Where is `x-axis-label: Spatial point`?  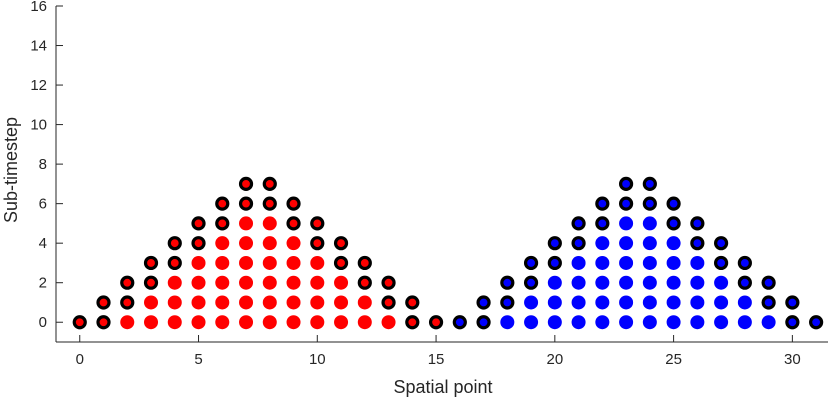 x-axis-label: Spatial point is located at coordinates (442, 387).